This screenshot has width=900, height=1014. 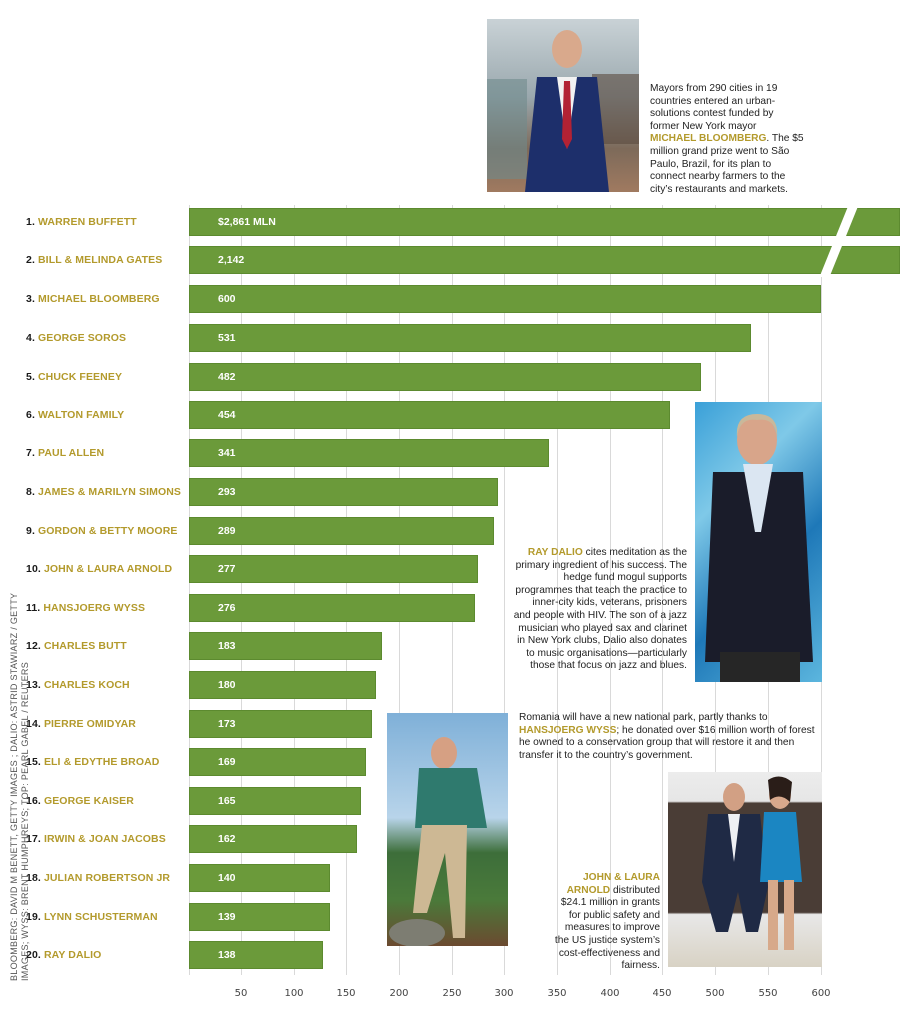 I want to click on rank-number: 8., so click(x=30, y=492).